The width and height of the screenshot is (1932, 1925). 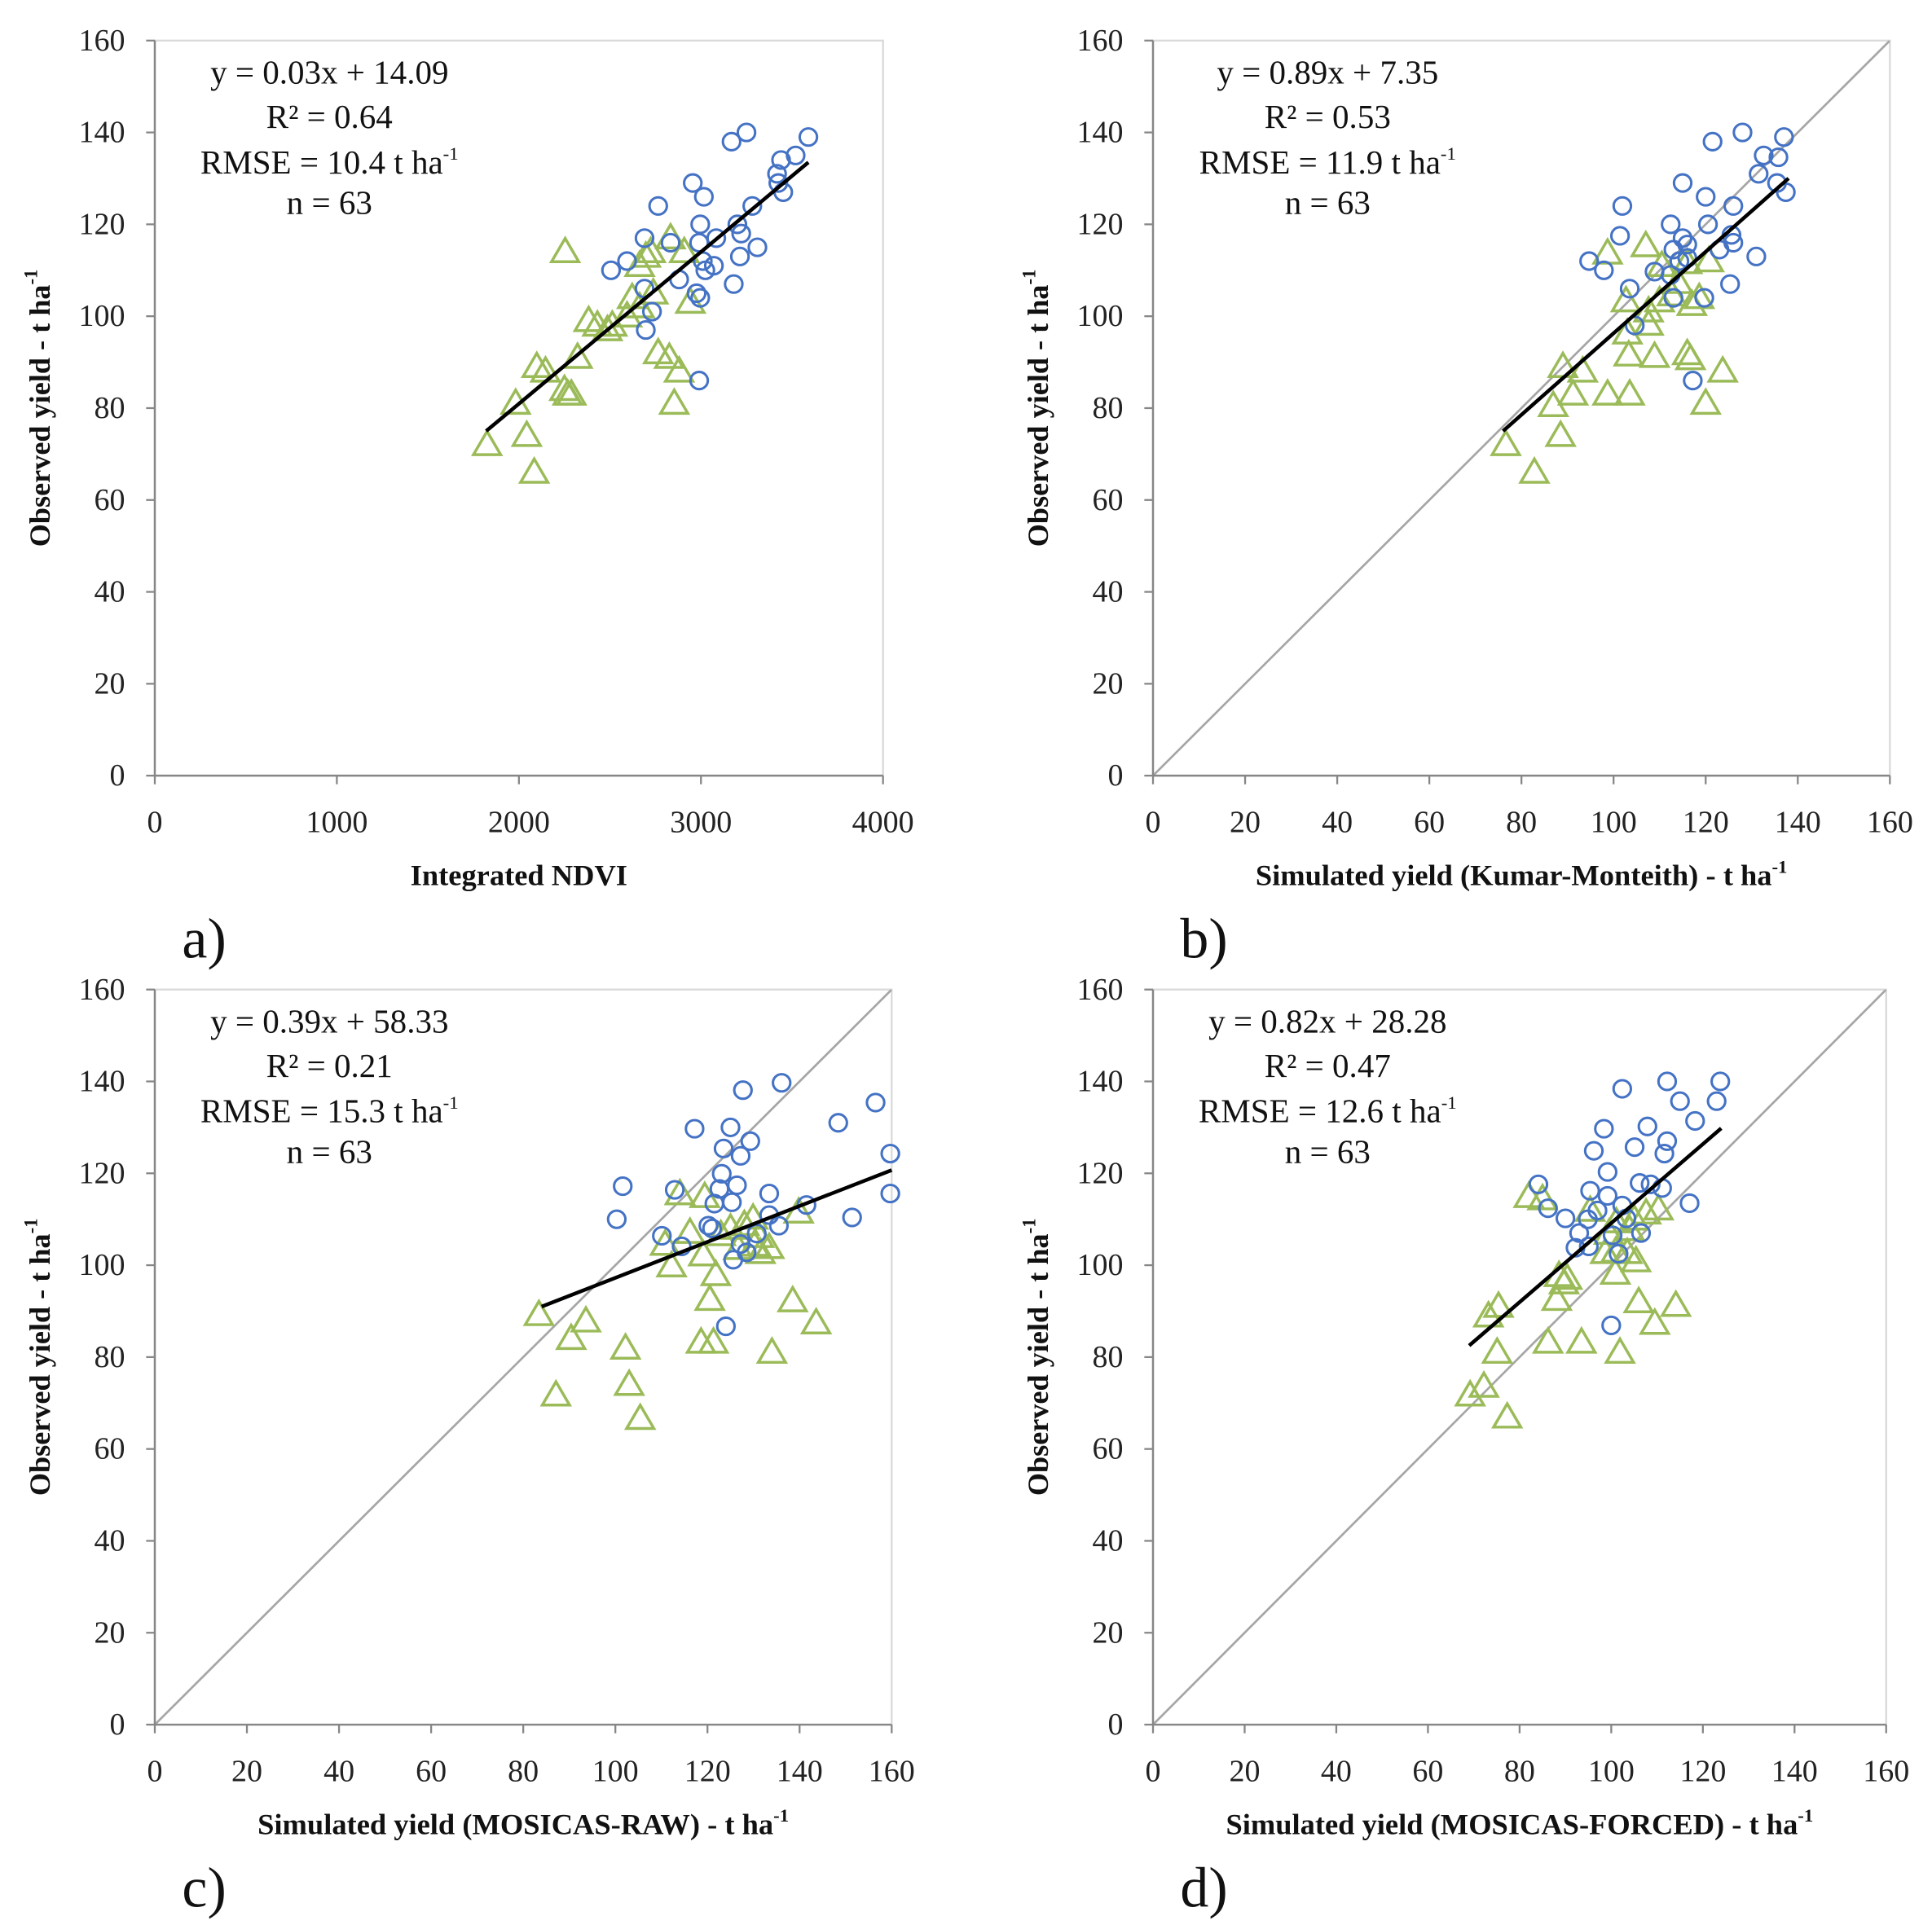 What do you see at coordinates (701, 823) in the screenshot?
I see `x-tick-label: 3000` at bounding box center [701, 823].